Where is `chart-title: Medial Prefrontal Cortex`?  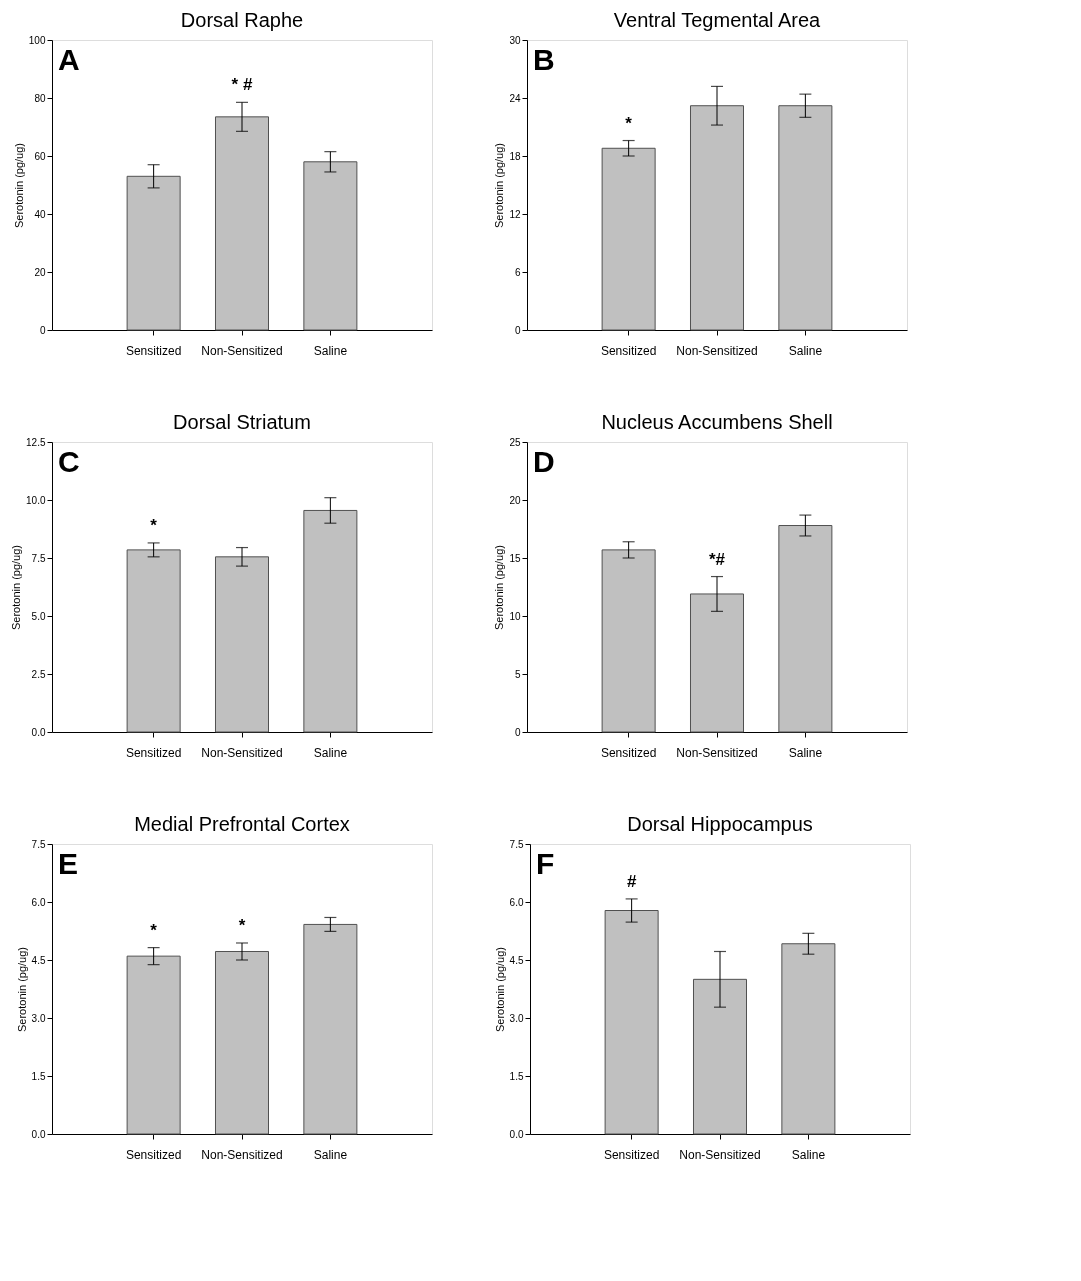 chart-title: Medial Prefrontal Cortex is located at coordinates (242, 824).